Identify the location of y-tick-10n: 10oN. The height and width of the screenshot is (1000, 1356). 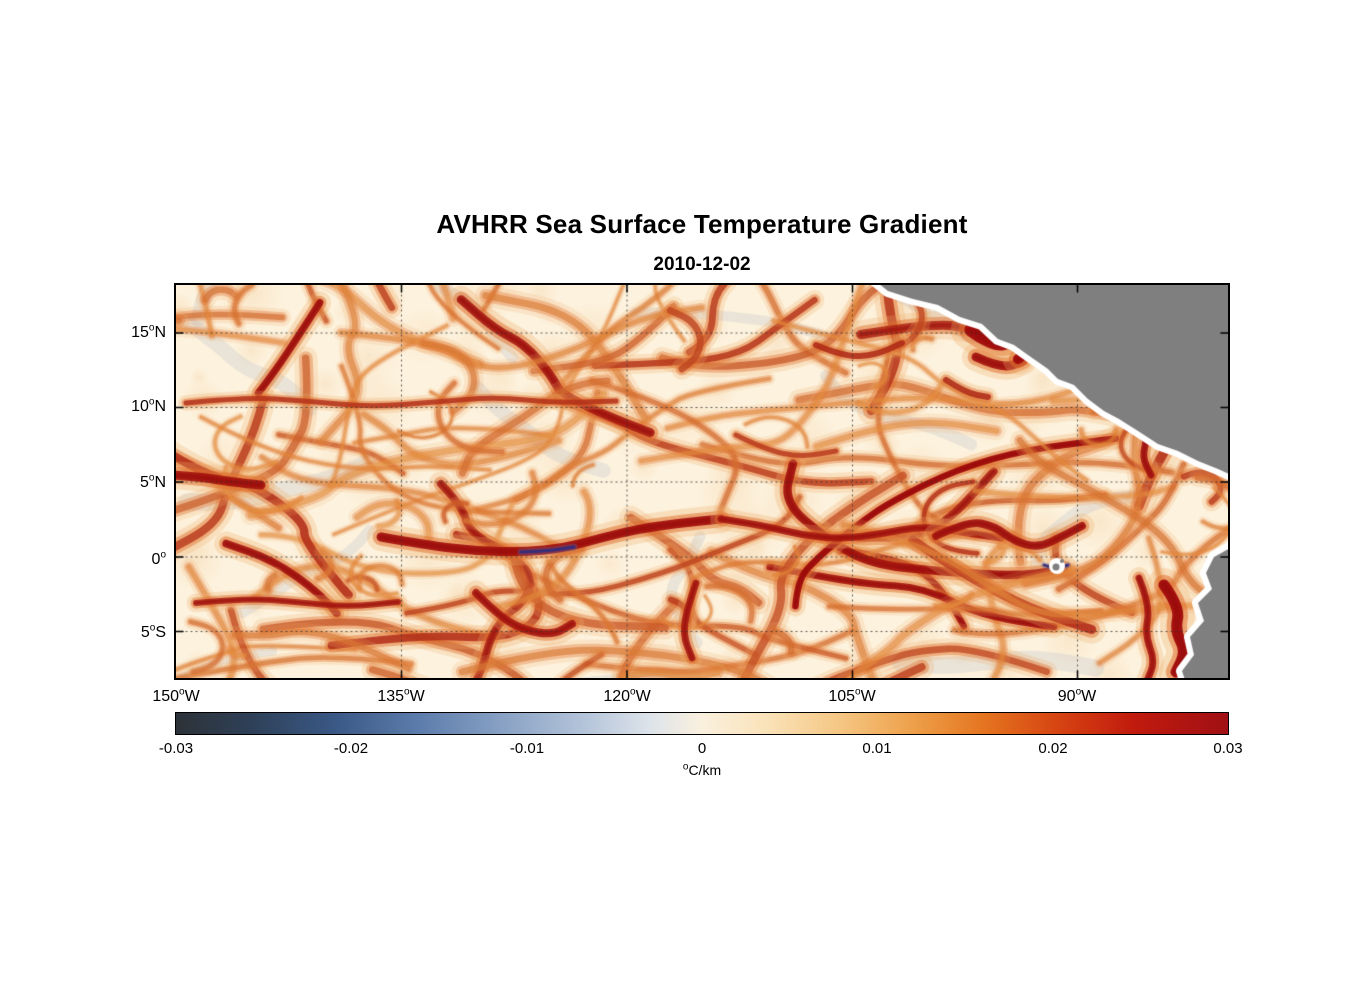
(148, 405).